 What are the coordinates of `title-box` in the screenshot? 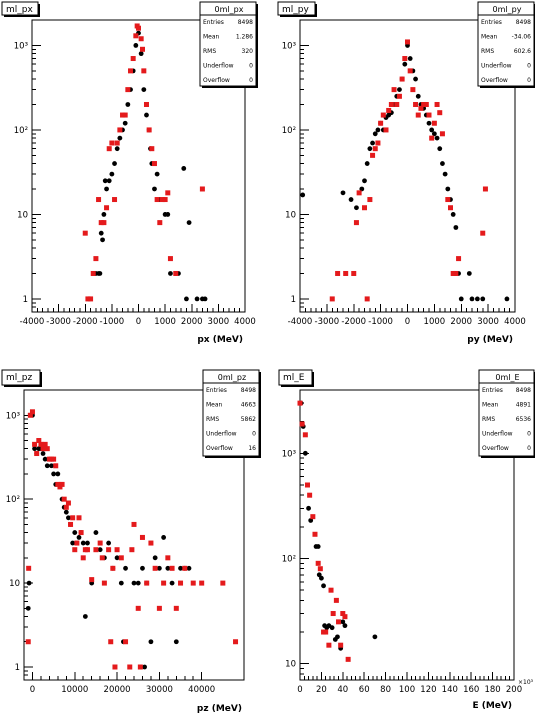 It's located at (21, 377).